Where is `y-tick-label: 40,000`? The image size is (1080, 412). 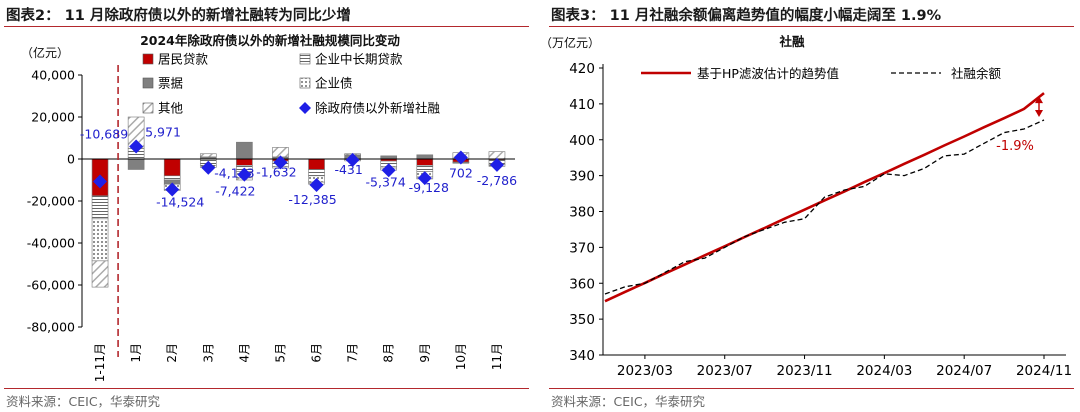
y-tick-label: 40,000 is located at coordinates (53, 75).